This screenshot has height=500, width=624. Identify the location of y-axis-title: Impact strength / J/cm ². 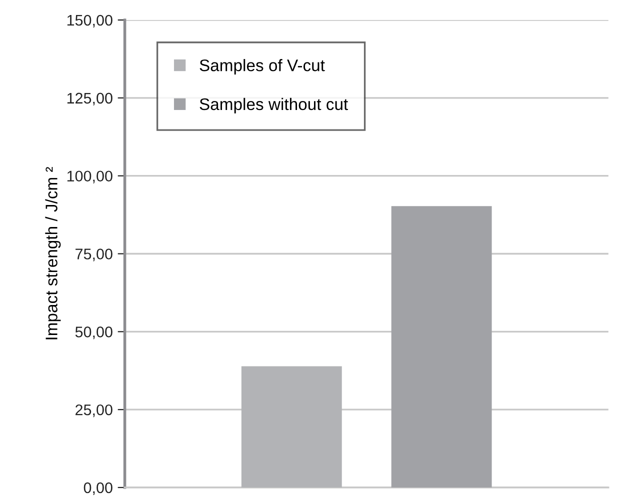
(53, 253).